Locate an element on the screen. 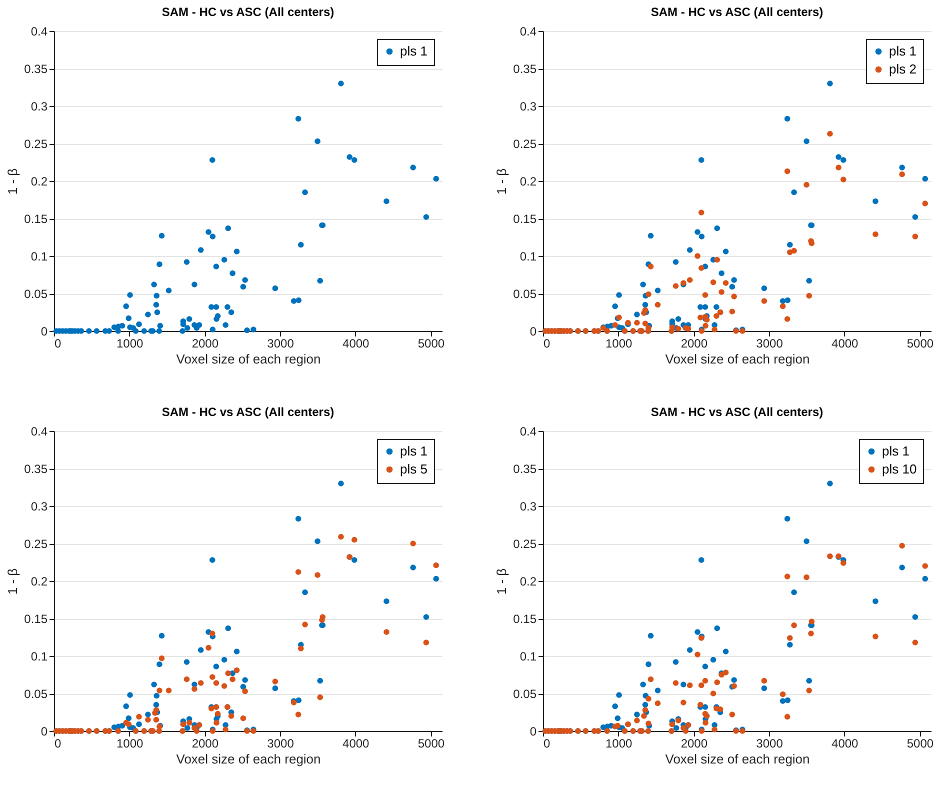 This screenshot has height=808, width=941. legend-label: pls 10 is located at coordinates (899, 469).